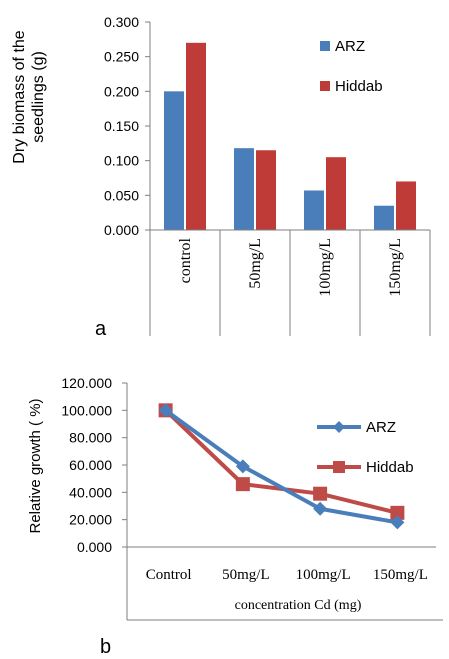  Describe the element at coordinates (86, 410) in the screenshot. I see `line-chart-y-tick-label: 100.000` at that location.